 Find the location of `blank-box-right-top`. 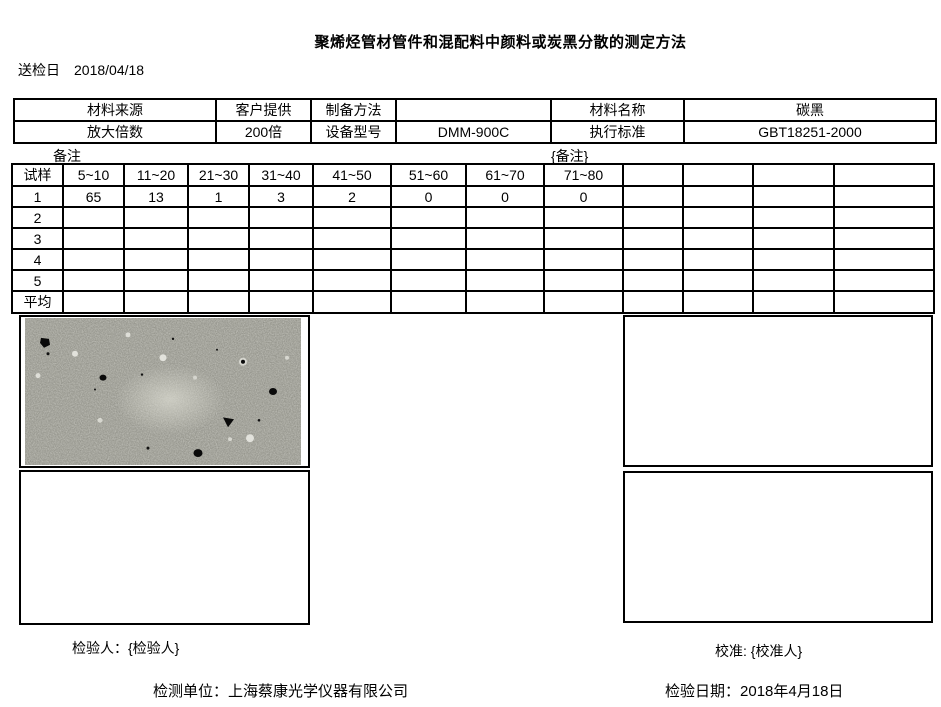

blank-box-right-top is located at coordinates (778, 391).